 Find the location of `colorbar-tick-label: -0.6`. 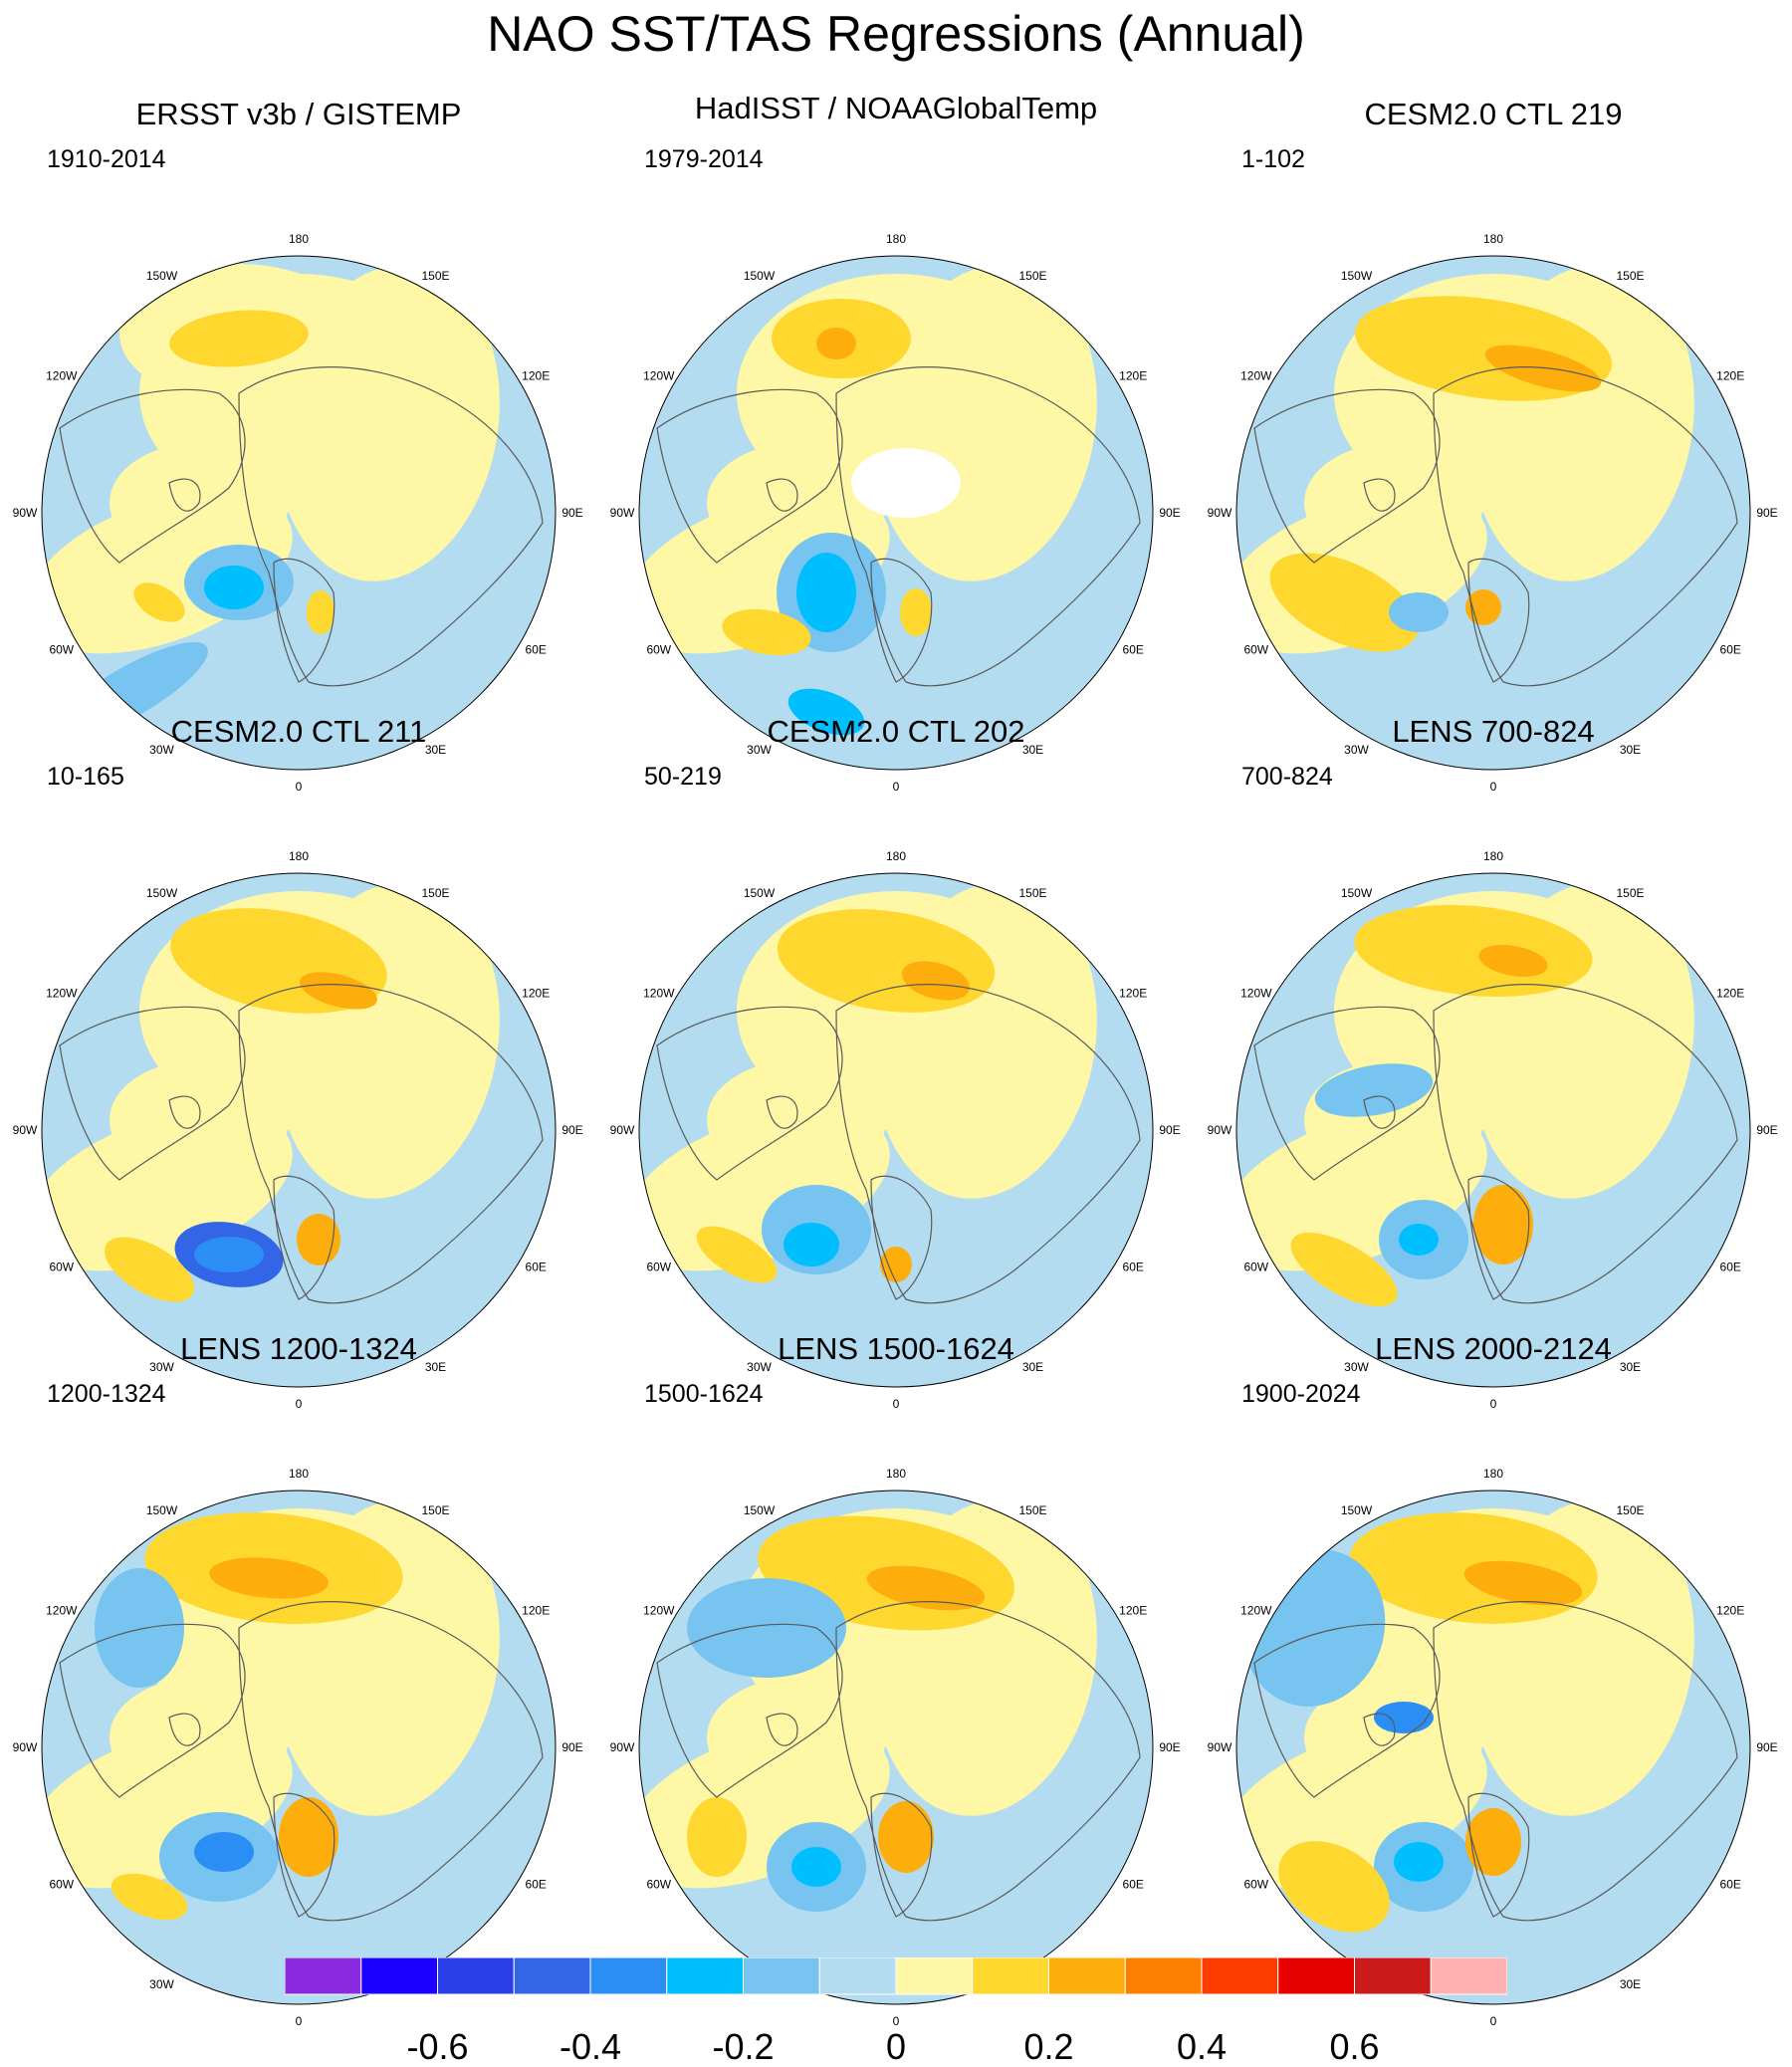

colorbar-tick-label: -0.6 is located at coordinates (438, 2046).